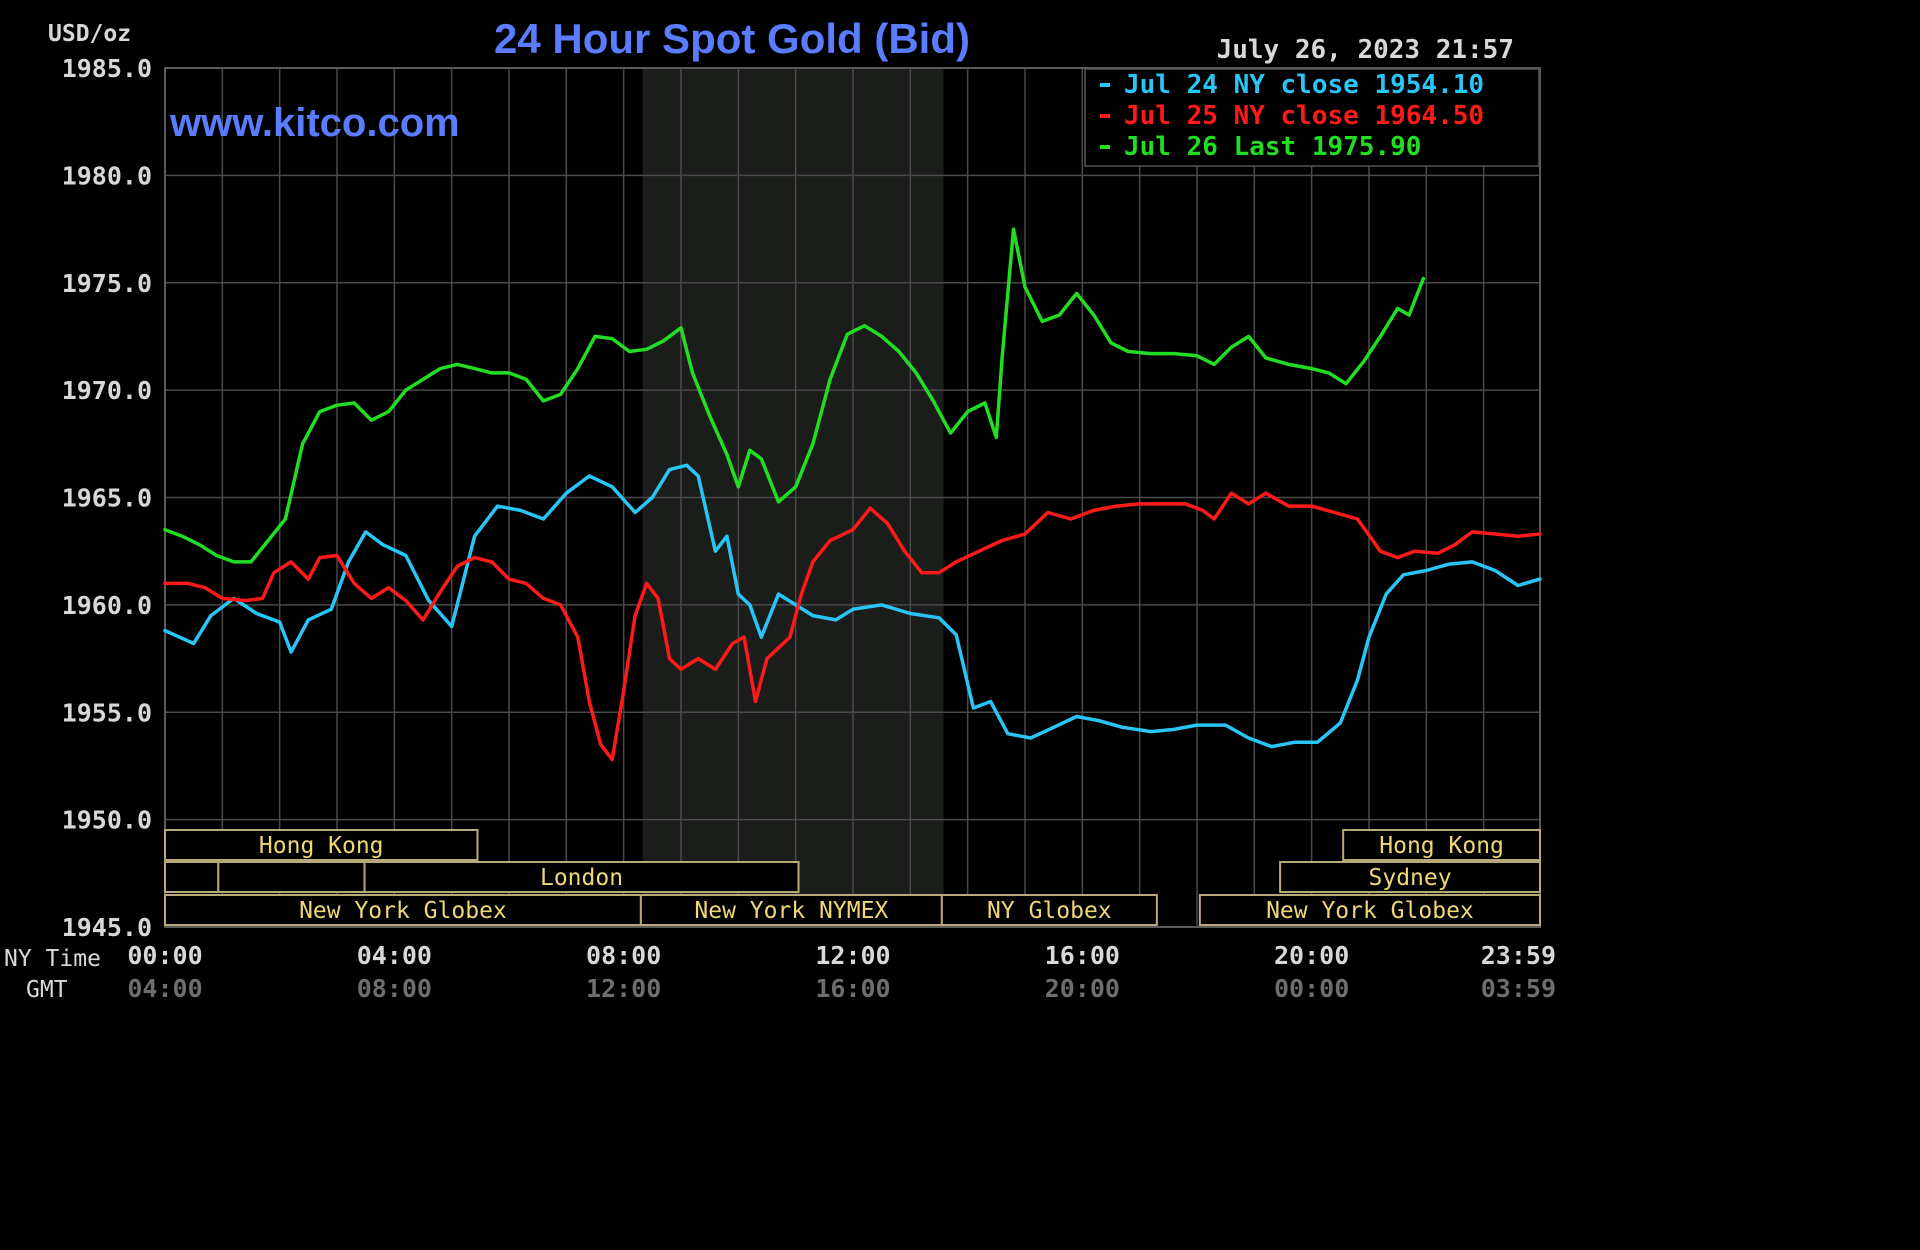 This screenshot has height=1250, width=1920. I want to click on x-tick-label-gmt: 08:00, so click(394, 988).